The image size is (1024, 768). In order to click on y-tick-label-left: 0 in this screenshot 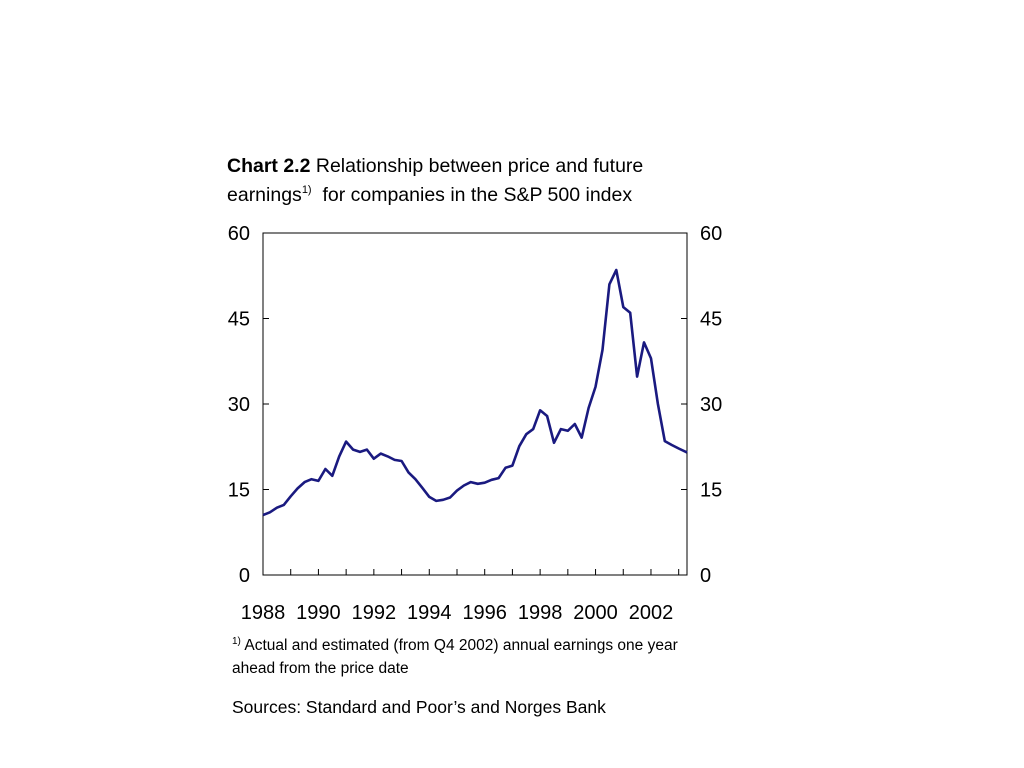, I will do `click(244, 576)`.